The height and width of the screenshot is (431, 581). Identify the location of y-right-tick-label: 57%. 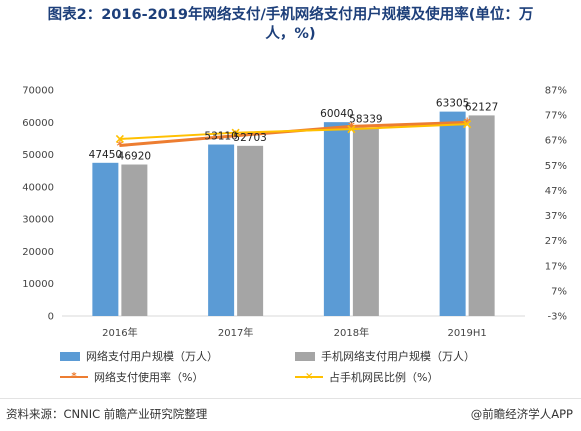
(556, 166).